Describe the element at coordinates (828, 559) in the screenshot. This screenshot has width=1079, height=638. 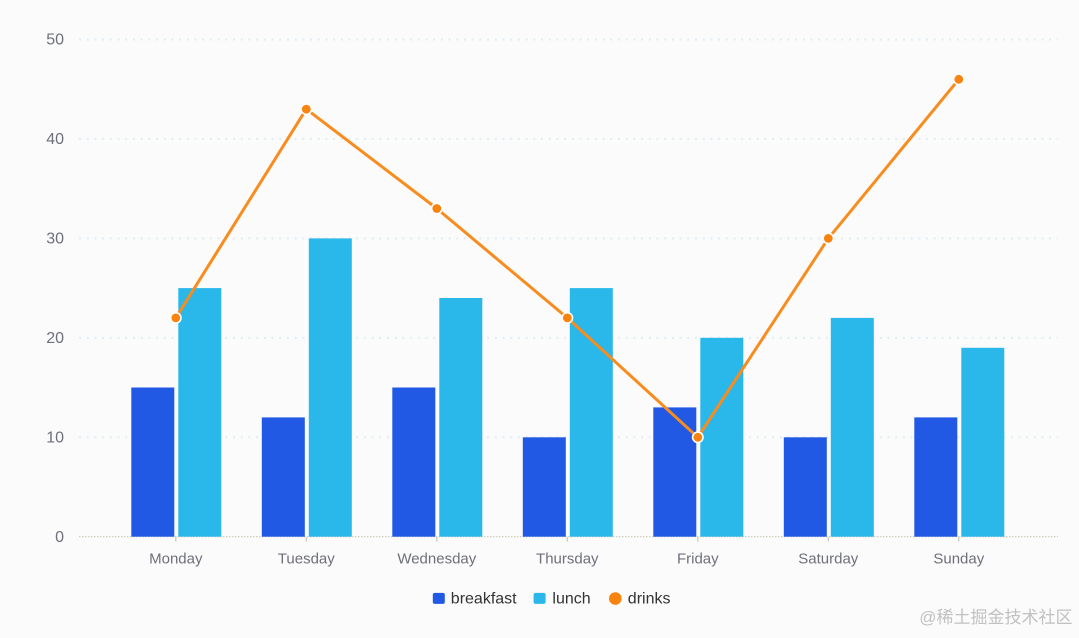
I see `svg-text: Saturday` at that location.